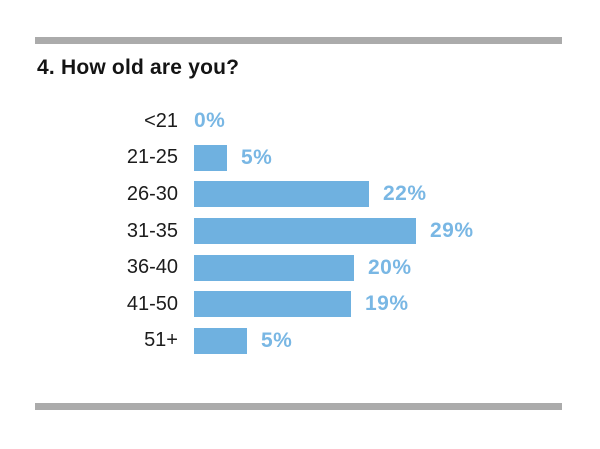 The image size is (600, 449). Describe the element at coordinates (300, 121) in the screenshot. I see `bar-row: <21 0%` at that location.